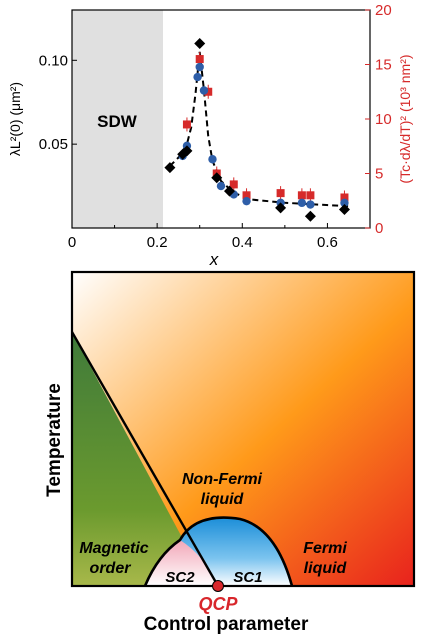 The width and height of the screenshot is (425, 640). What do you see at coordinates (214, 259) in the screenshot?
I see `x-axis-label: x` at bounding box center [214, 259].